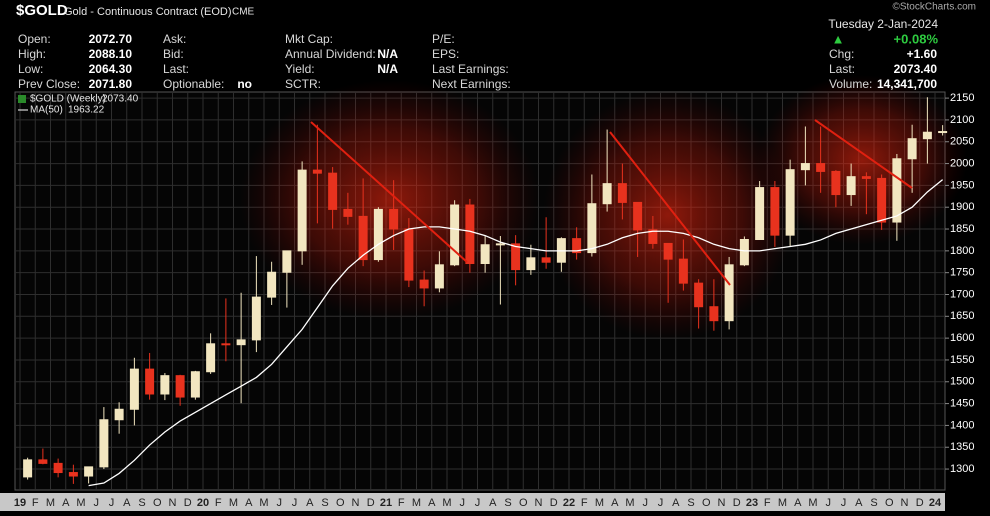 The width and height of the screenshot is (990, 516). What do you see at coordinates (935, 503) in the screenshot?
I see `x-tick-label: 24` at bounding box center [935, 503].